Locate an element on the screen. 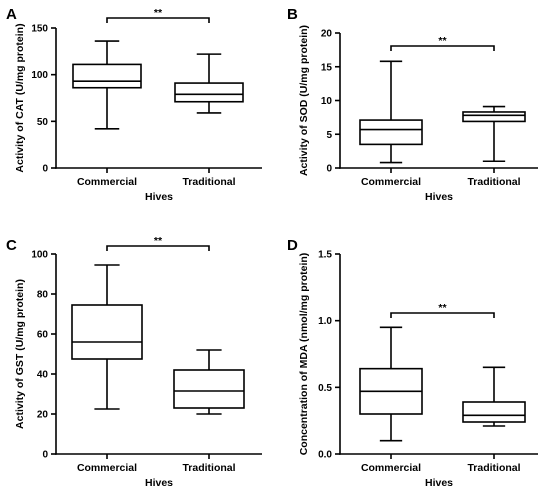  y-tick-label: 15 is located at coordinates (327, 67).